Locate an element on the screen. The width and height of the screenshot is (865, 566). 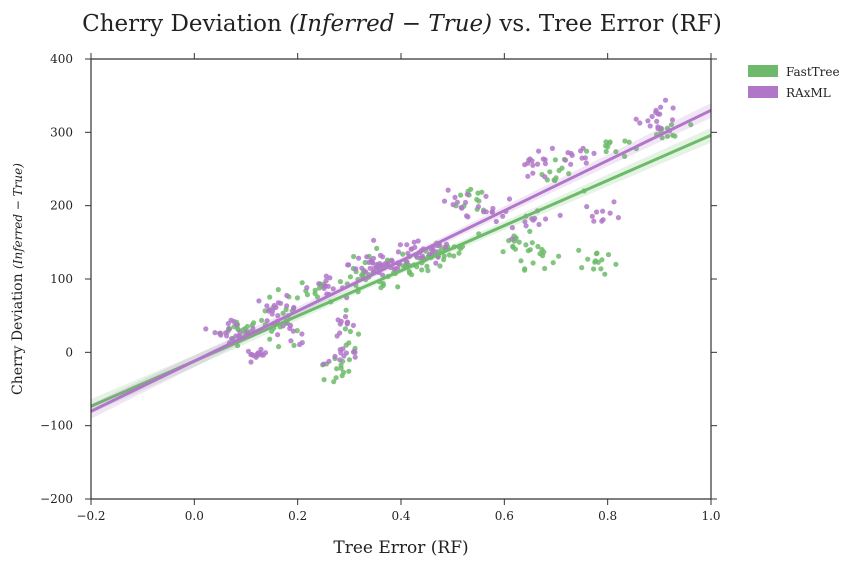
x-tick-label: 0.6 is located at coordinates (504, 516).